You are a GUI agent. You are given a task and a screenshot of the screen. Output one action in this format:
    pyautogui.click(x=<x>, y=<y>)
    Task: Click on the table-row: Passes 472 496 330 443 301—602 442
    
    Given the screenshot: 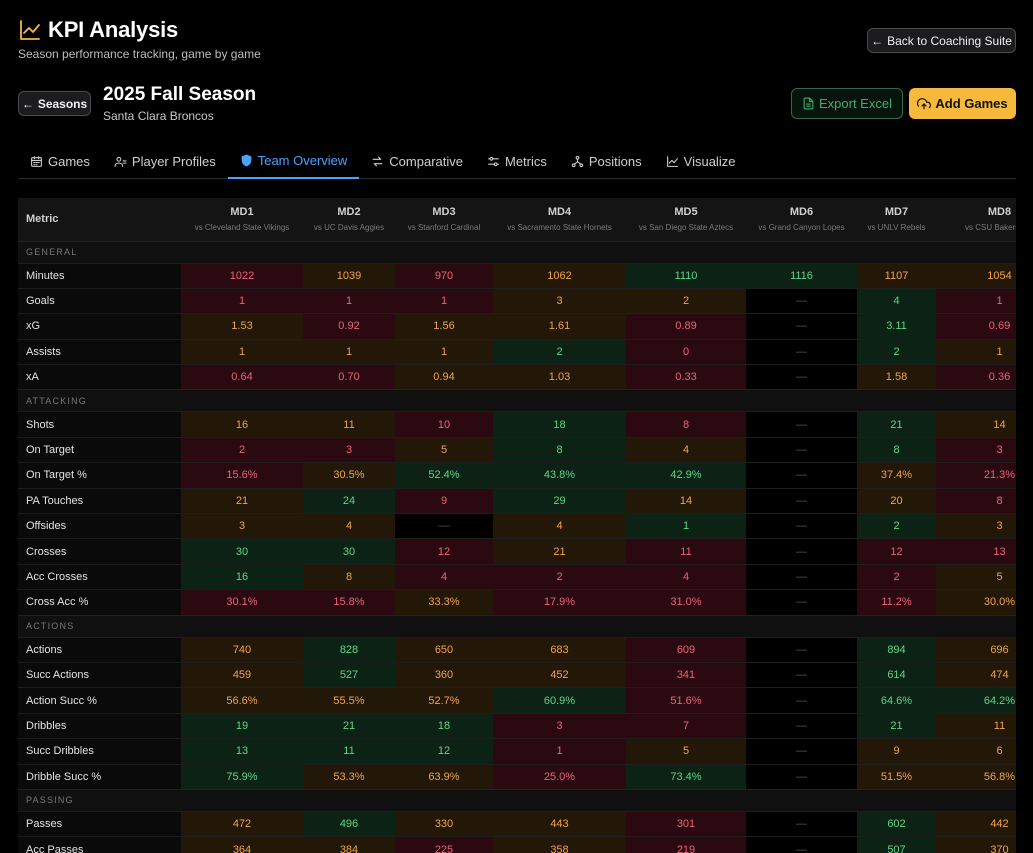 What is the action you would take?
    pyautogui.click(x=517, y=823)
    